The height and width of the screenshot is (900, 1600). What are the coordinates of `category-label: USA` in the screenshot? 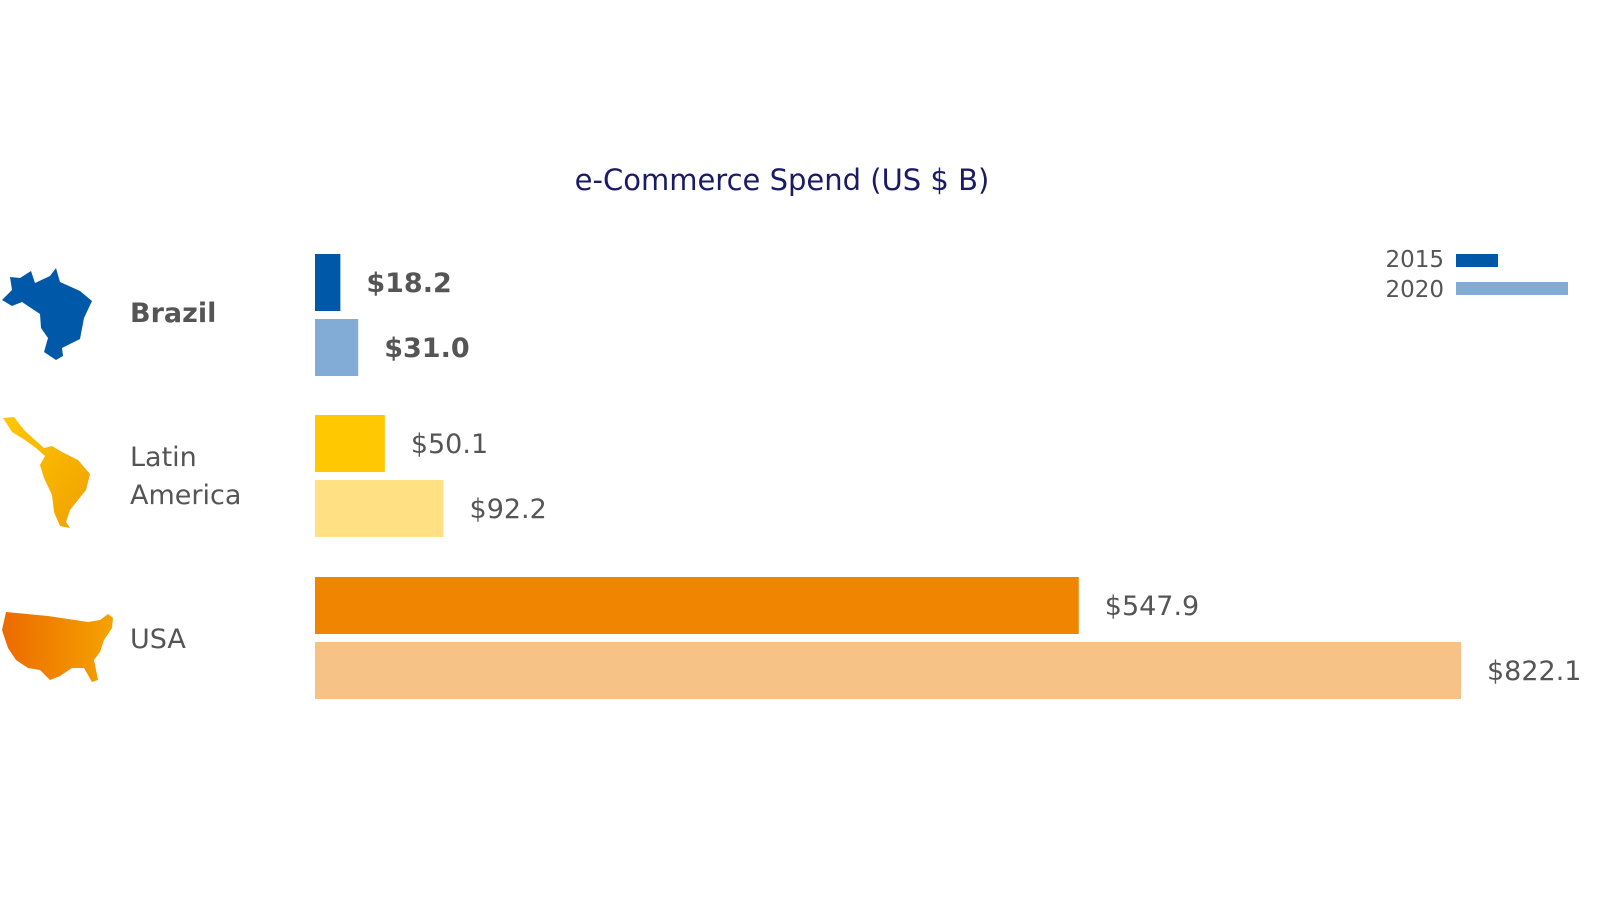 It's located at (158, 639).